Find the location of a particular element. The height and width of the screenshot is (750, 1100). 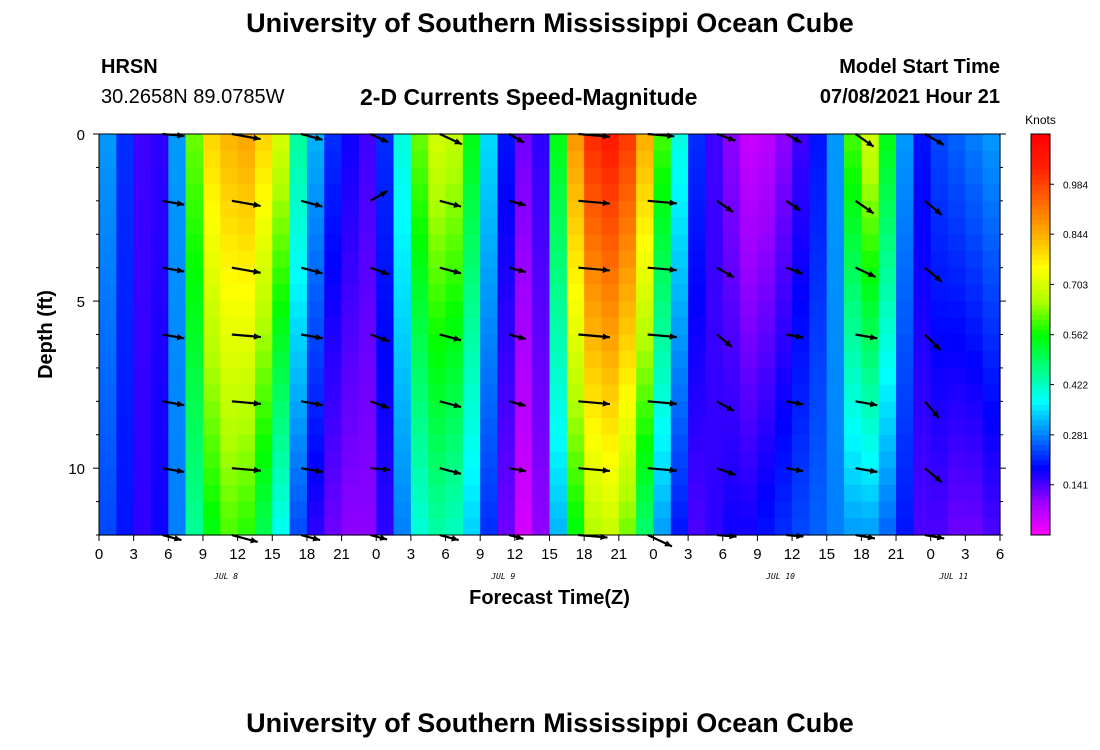

x-tick-label: 0 is located at coordinates (931, 554).